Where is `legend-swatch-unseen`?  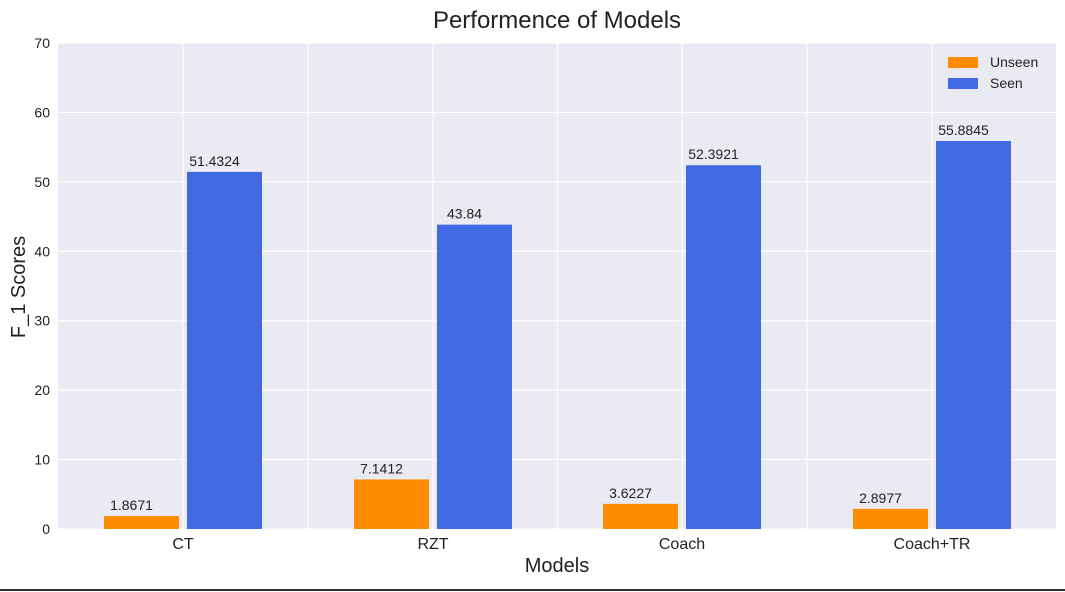
legend-swatch-unseen is located at coordinates (963, 62).